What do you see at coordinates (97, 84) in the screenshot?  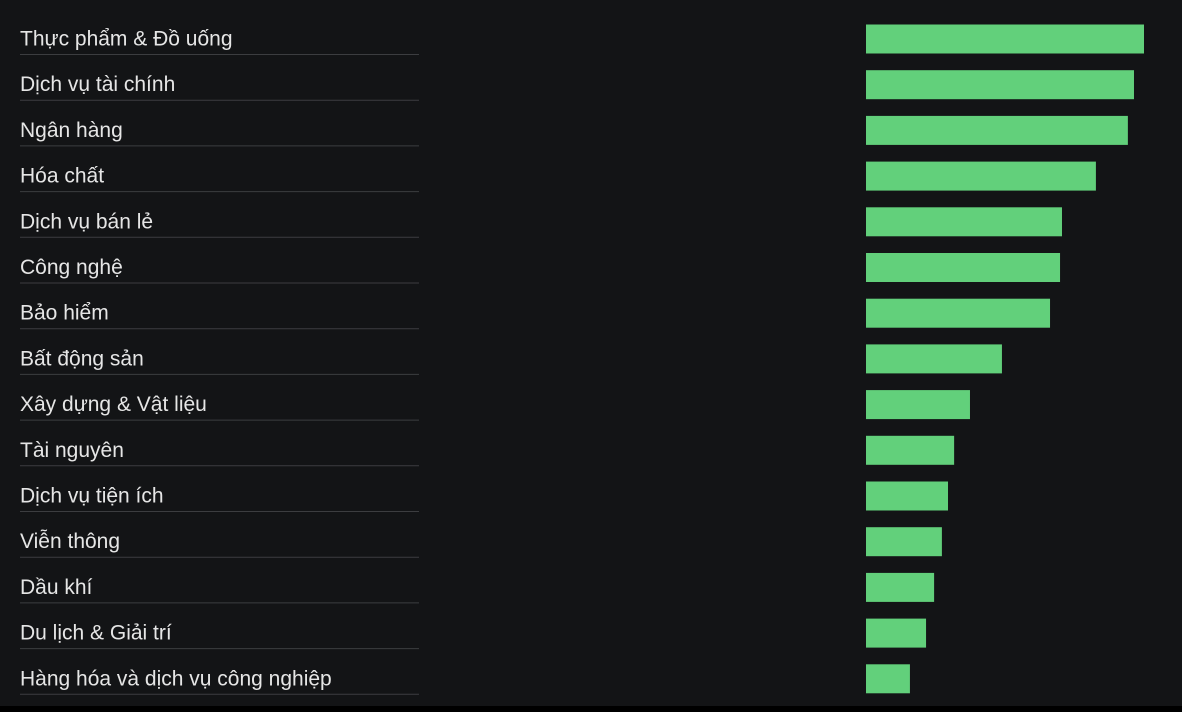 I see `category-label: Dịch vụ tài chính` at bounding box center [97, 84].